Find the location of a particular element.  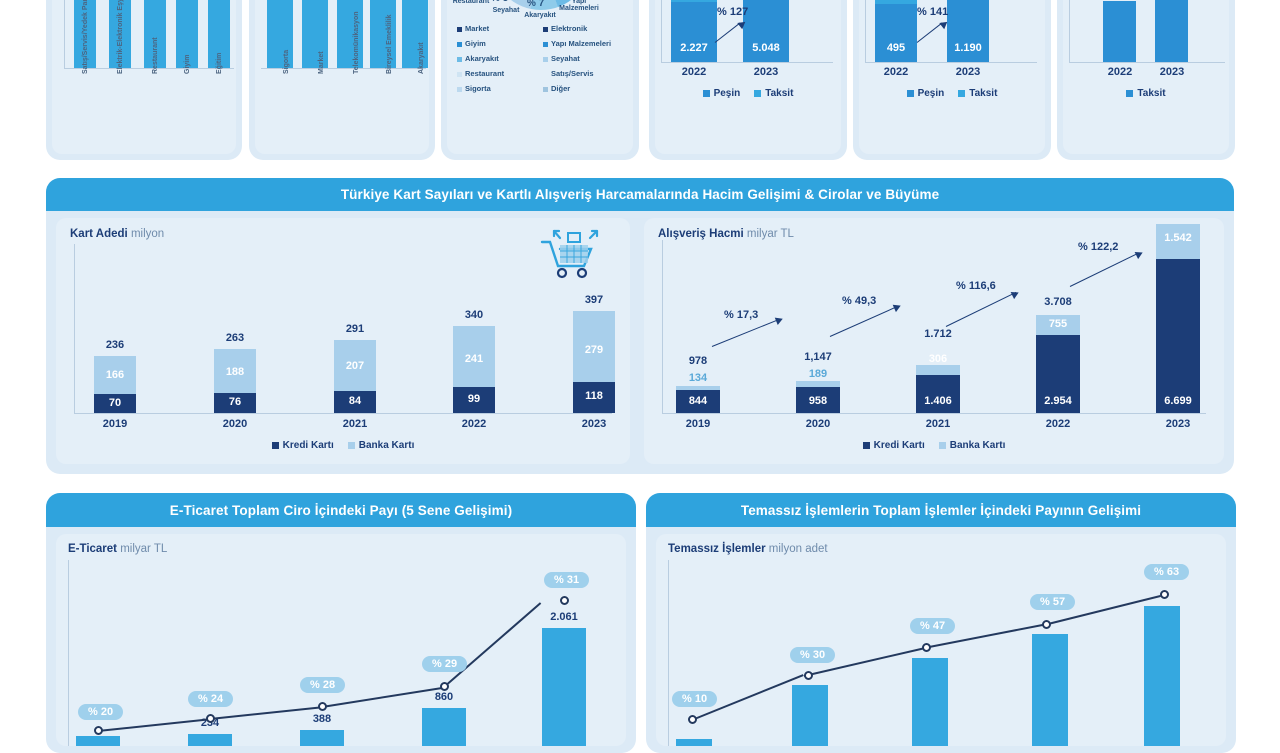

kart-bar-2023-banka is located at coordinates (594, 346).